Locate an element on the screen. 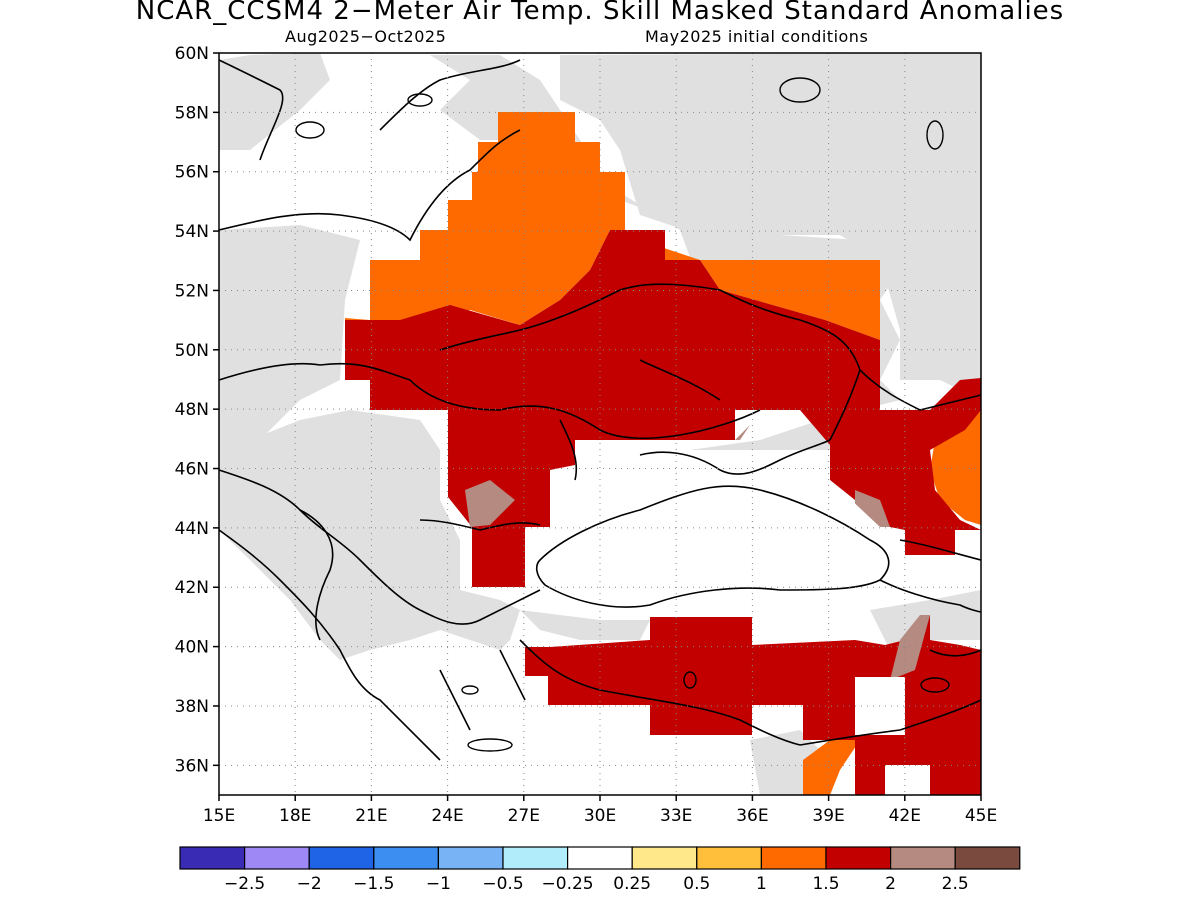 The height and width of the screenshot is (900, 1200). latitude-label: 36N is located at coordinates (192, 766).